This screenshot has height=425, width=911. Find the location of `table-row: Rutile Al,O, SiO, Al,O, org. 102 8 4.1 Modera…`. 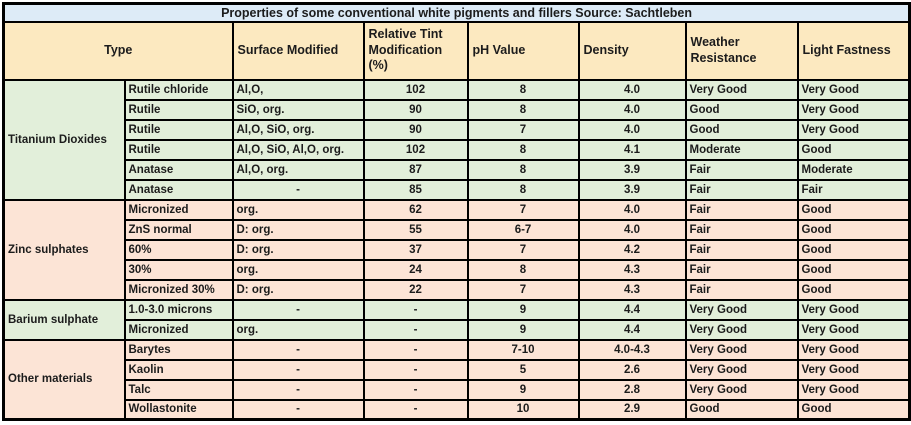

table-row: Rutile Al,O, SiO, Al,O, org. 102 8 4.1 Modera… is located at coordinates (457, 149).